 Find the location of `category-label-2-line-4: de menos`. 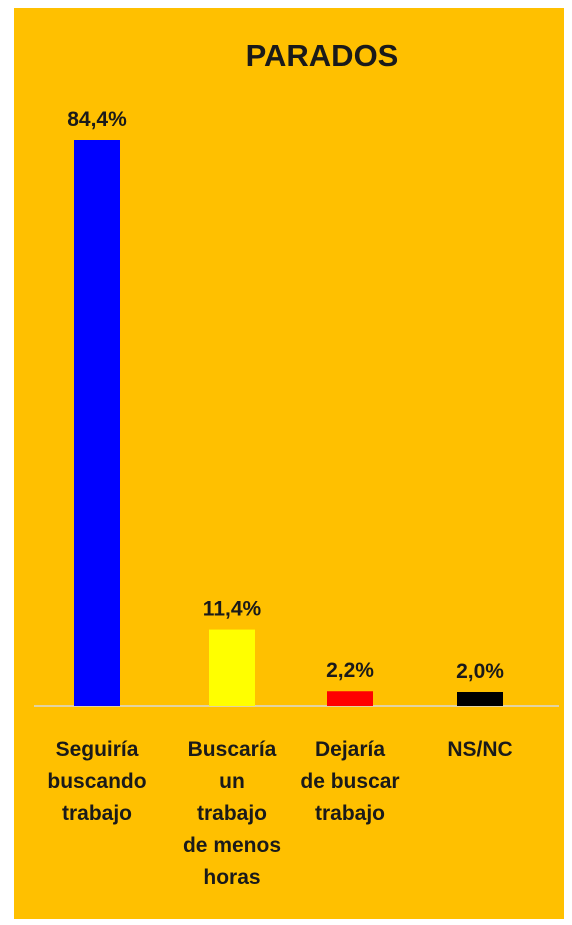

category-label-2-line-4: de menos is located at coordinates (232, 845).